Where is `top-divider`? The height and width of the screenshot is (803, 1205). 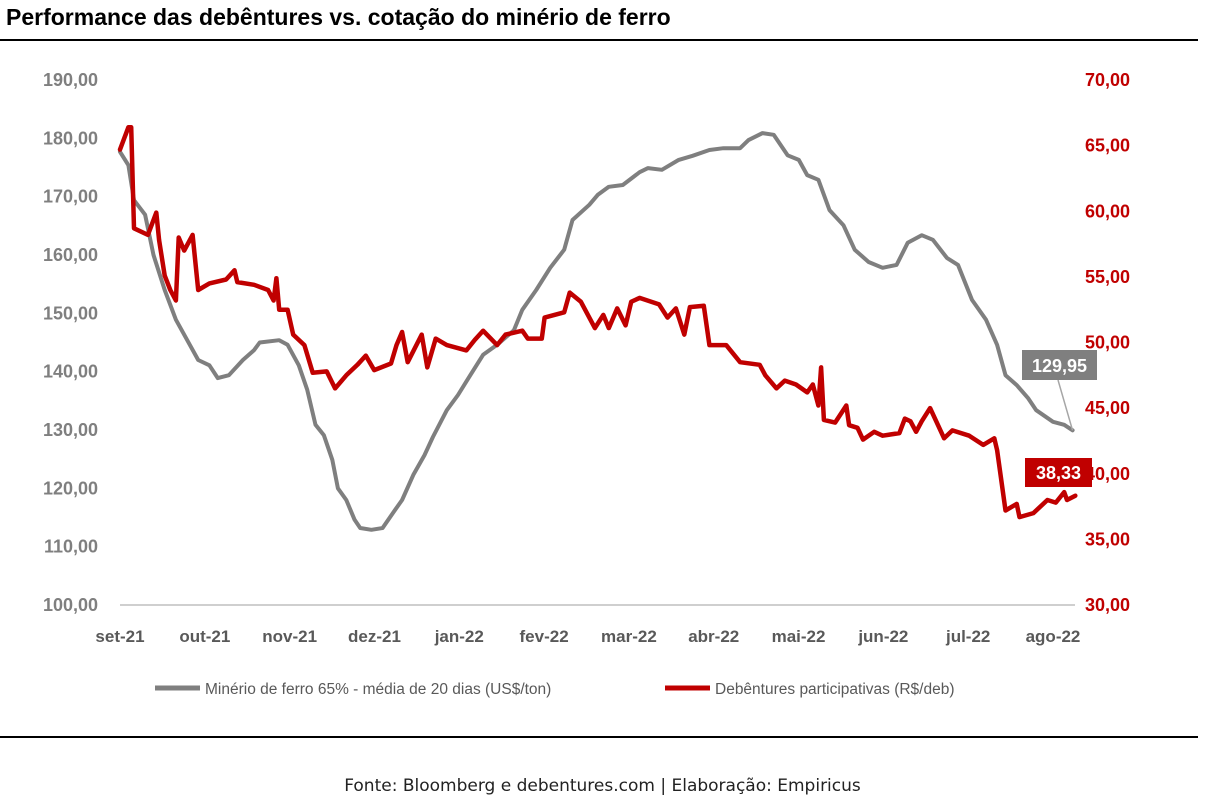
top-divider is located at coordinates (599, 40).